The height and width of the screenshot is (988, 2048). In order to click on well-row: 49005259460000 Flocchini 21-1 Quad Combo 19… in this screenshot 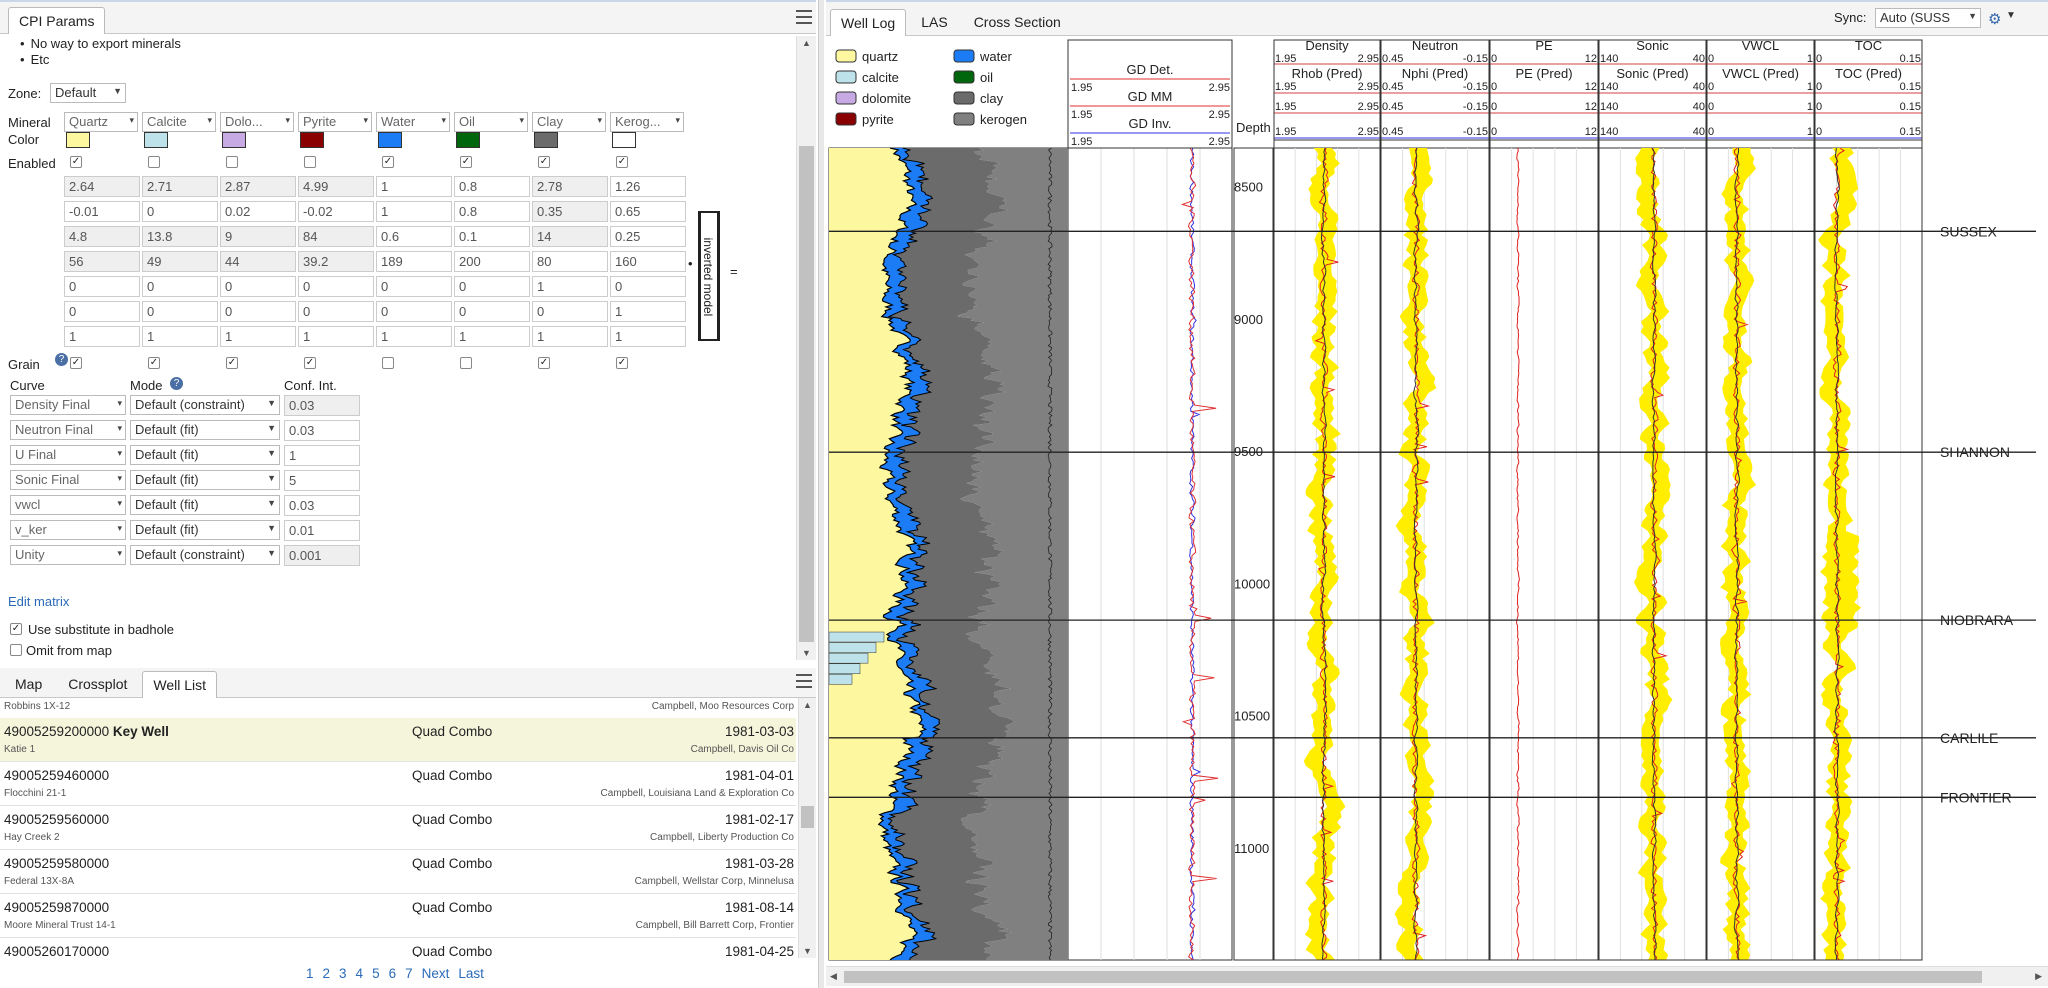, I will do `click(398, 784)`.